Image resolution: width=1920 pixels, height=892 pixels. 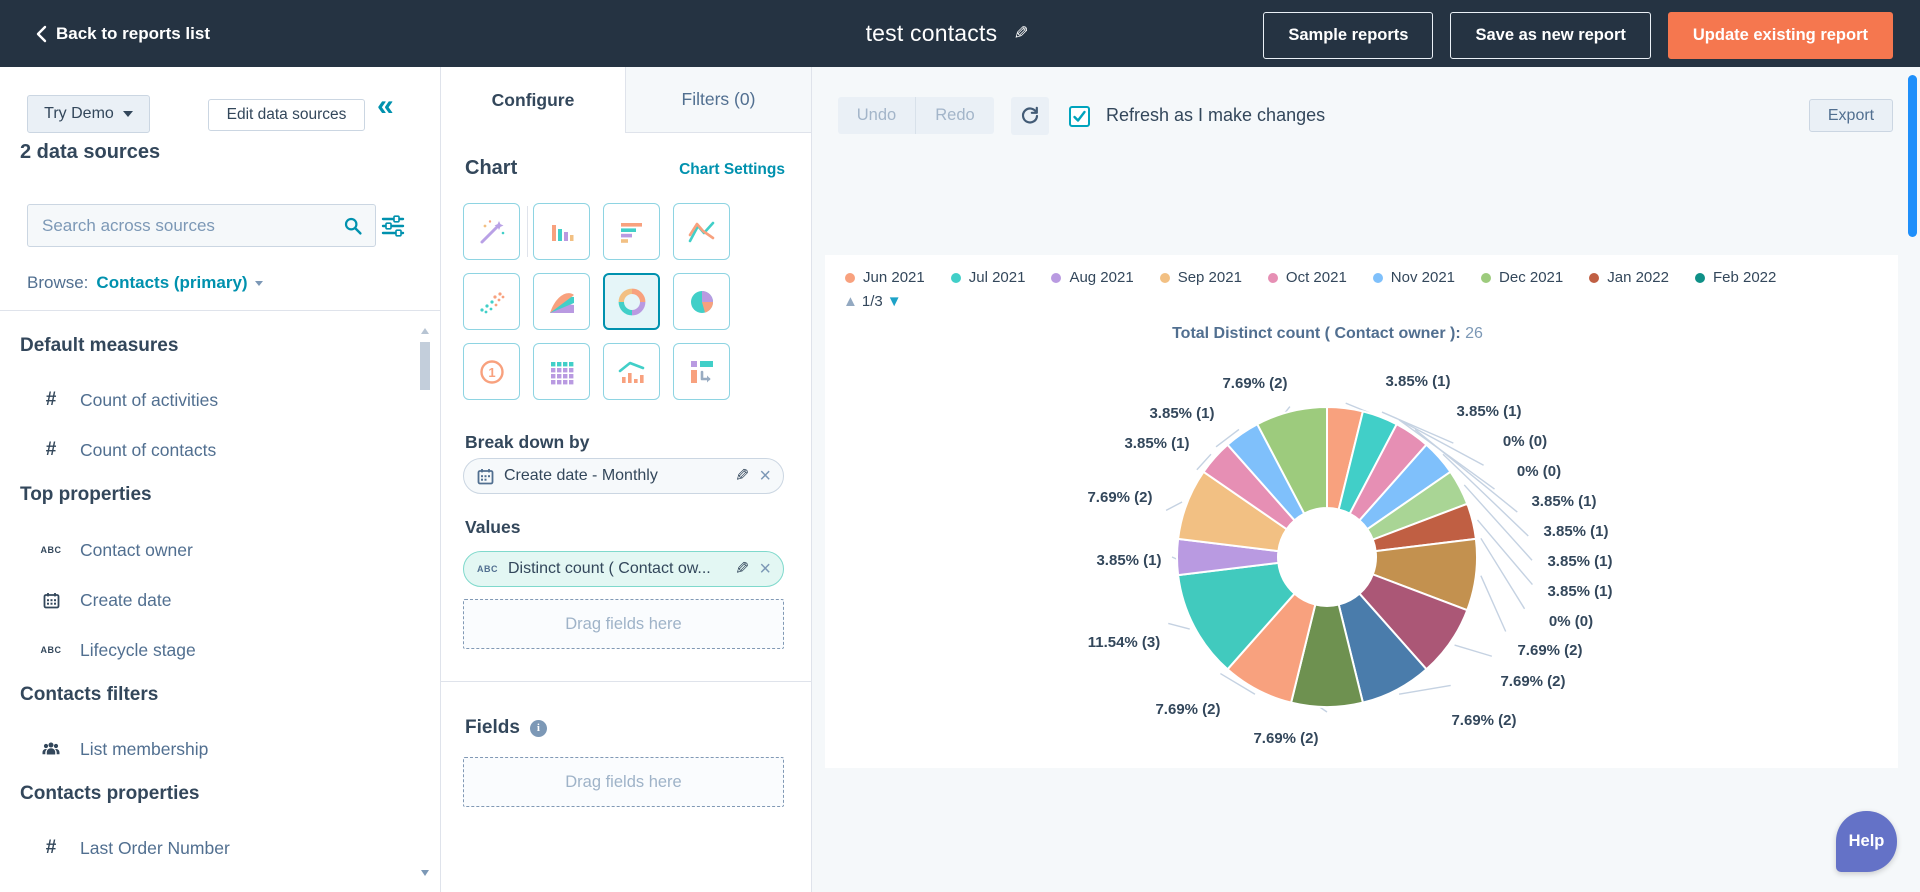 I want to click on legend-label: Jan 2022, so click(x=1638, y=277).